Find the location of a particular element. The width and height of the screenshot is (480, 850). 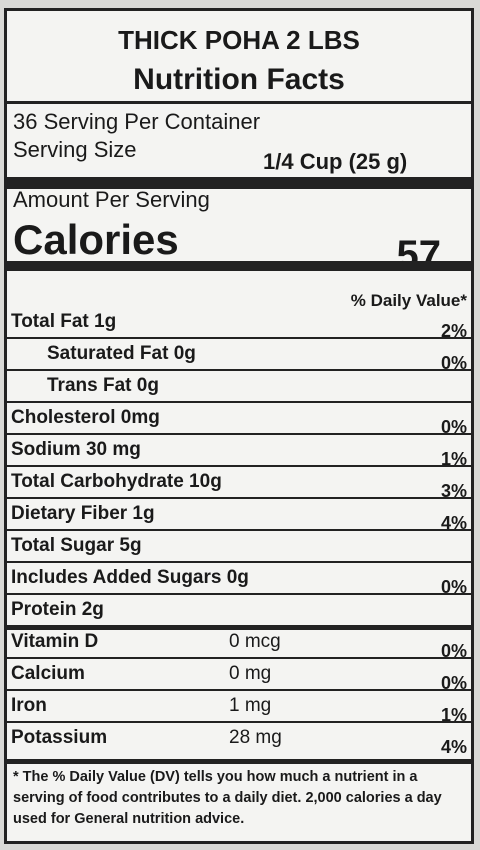

nutrient-label: Total Fat 1g is located at coordinates (64, 321).